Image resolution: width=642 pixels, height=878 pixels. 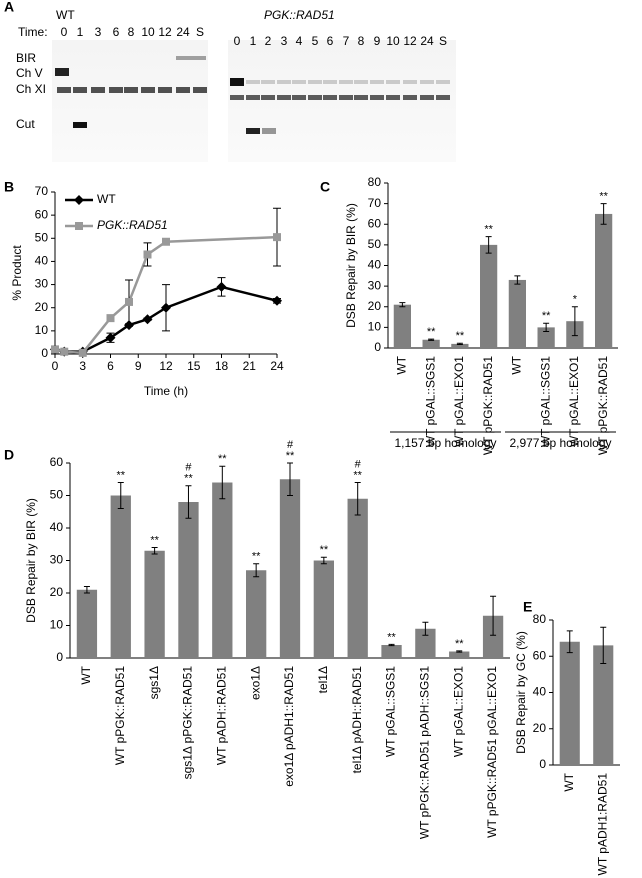 What do you see at coordinates (194, 366) in the screenshot?
I see `x-tick-label: 15` at bounding box center [194, 366].